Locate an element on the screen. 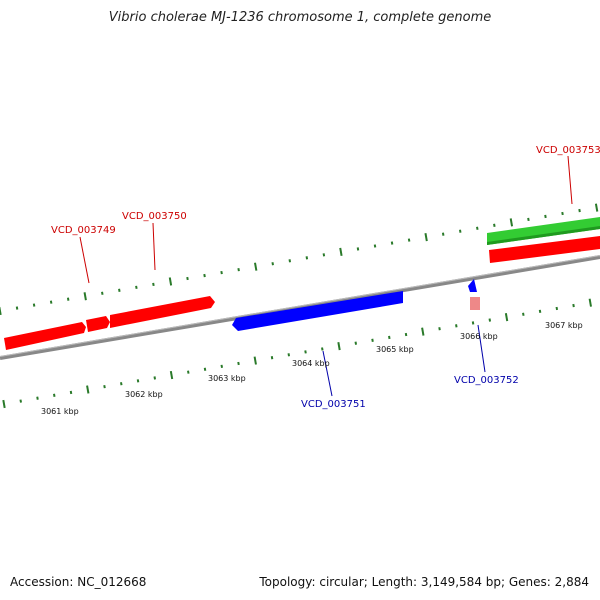 The image size is (600, 600). gene-label-vcd-003752: VCD_003752 is located at coordinates (486, 380).